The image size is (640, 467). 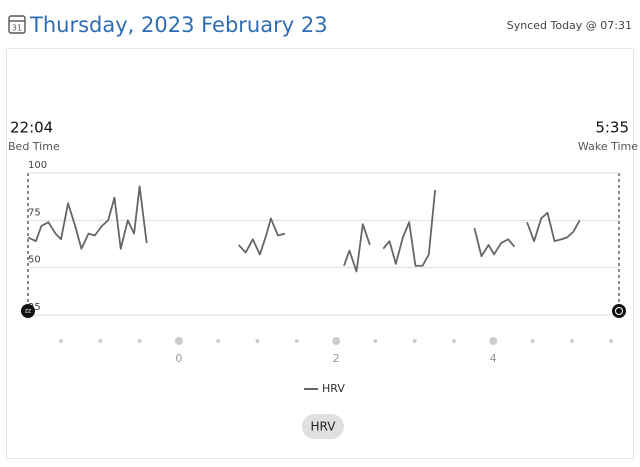 I want to click on calendar-frame, so click(x=17, y=24).